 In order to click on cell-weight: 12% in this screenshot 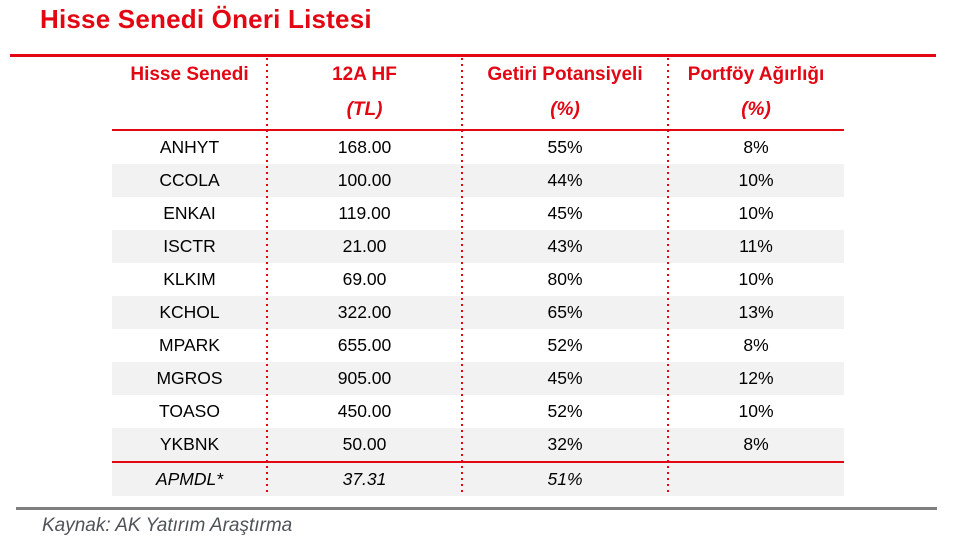, I will do `click(756, 378)`.